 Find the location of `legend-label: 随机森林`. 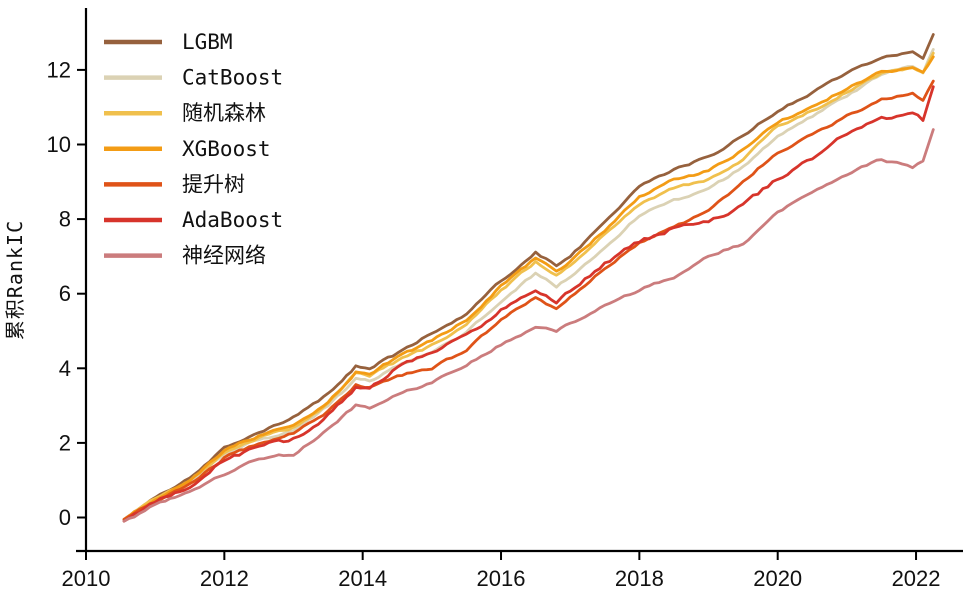

legend-label: 随机森林 is located at coordinates (224, 113).